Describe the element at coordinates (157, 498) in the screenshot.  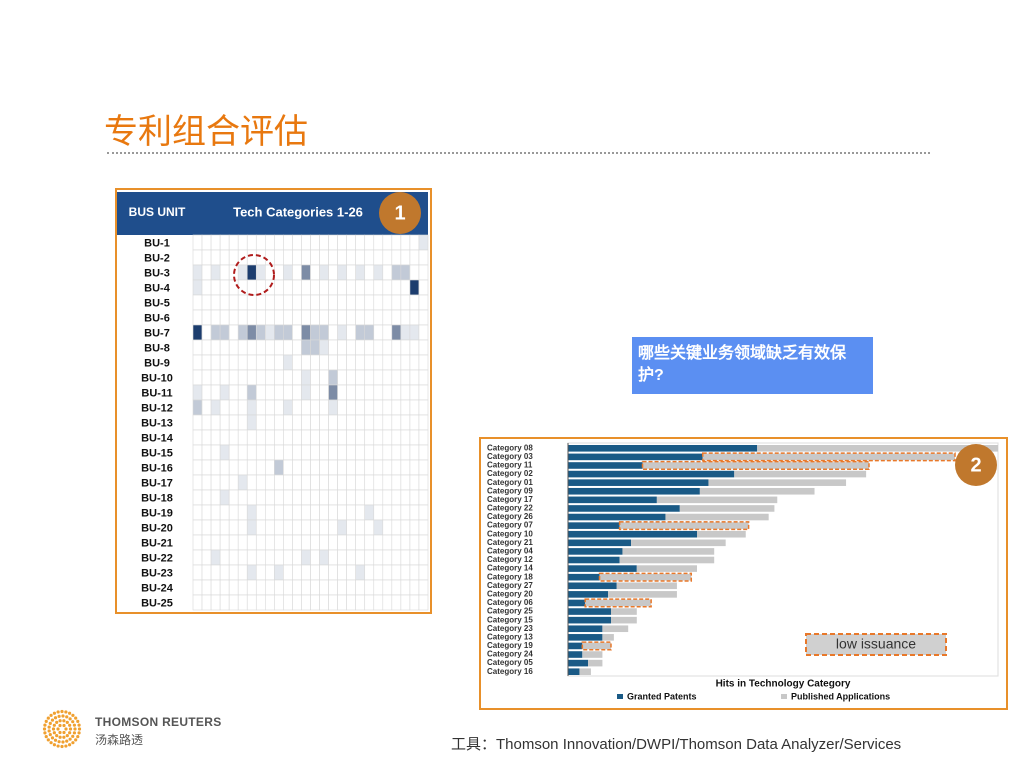
I see `row-label: BU-18` at that location.